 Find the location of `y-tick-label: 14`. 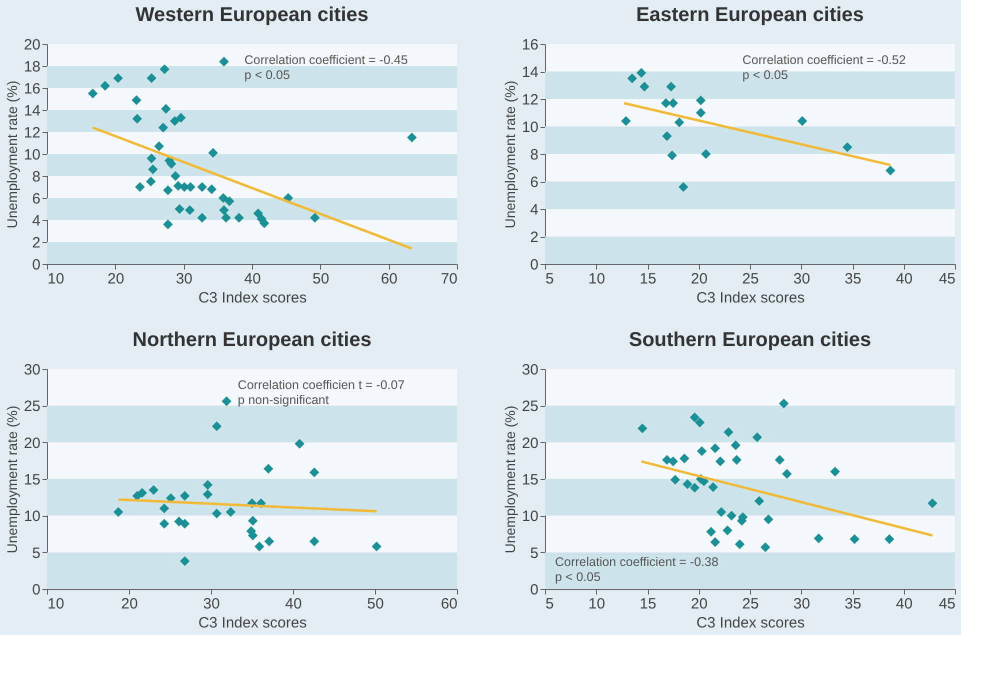

y-tick-label: 14 is located at coordinates (530, 72).